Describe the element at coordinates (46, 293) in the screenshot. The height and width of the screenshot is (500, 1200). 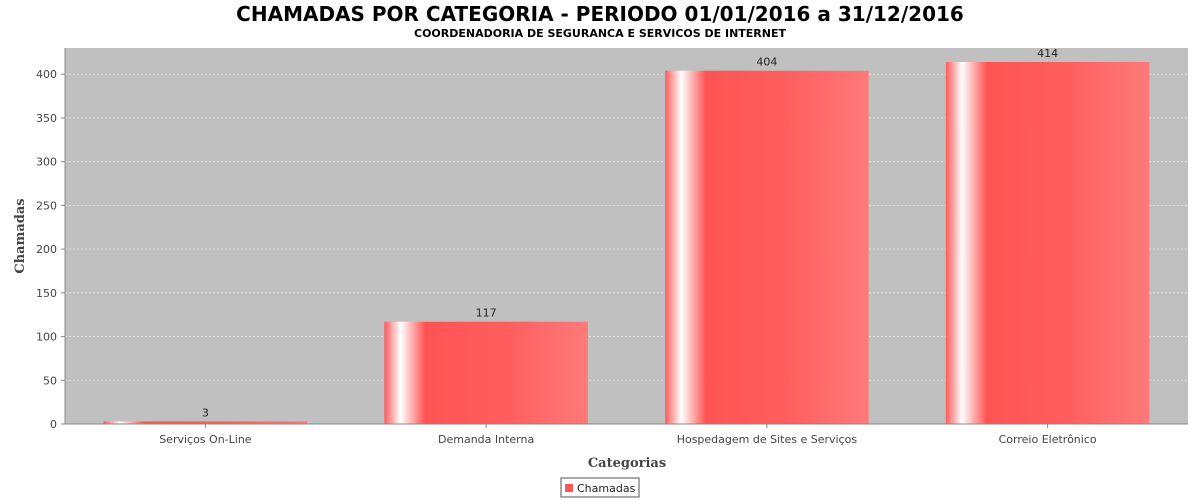
I see `y-tick-label: 150` at that location.